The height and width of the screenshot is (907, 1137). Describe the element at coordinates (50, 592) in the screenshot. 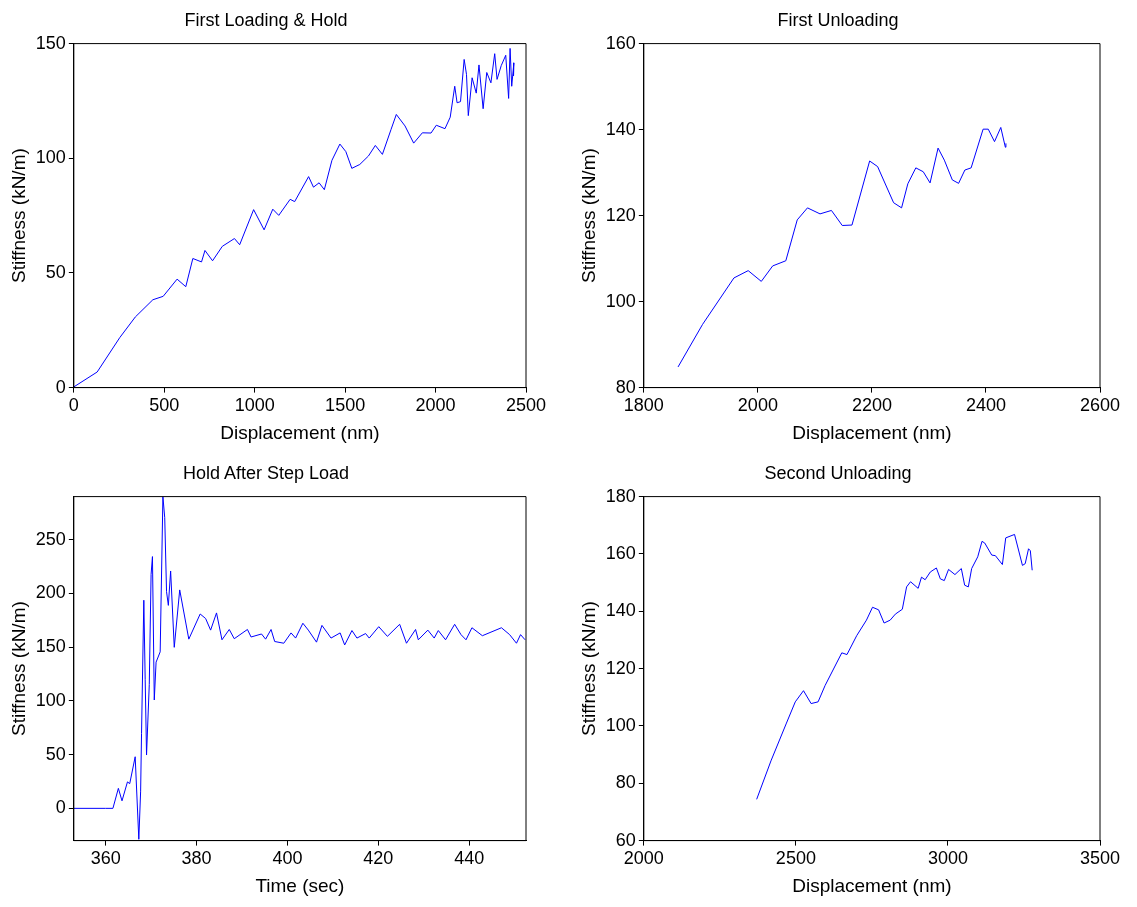

I see `y-tick-label: 200` at that location.